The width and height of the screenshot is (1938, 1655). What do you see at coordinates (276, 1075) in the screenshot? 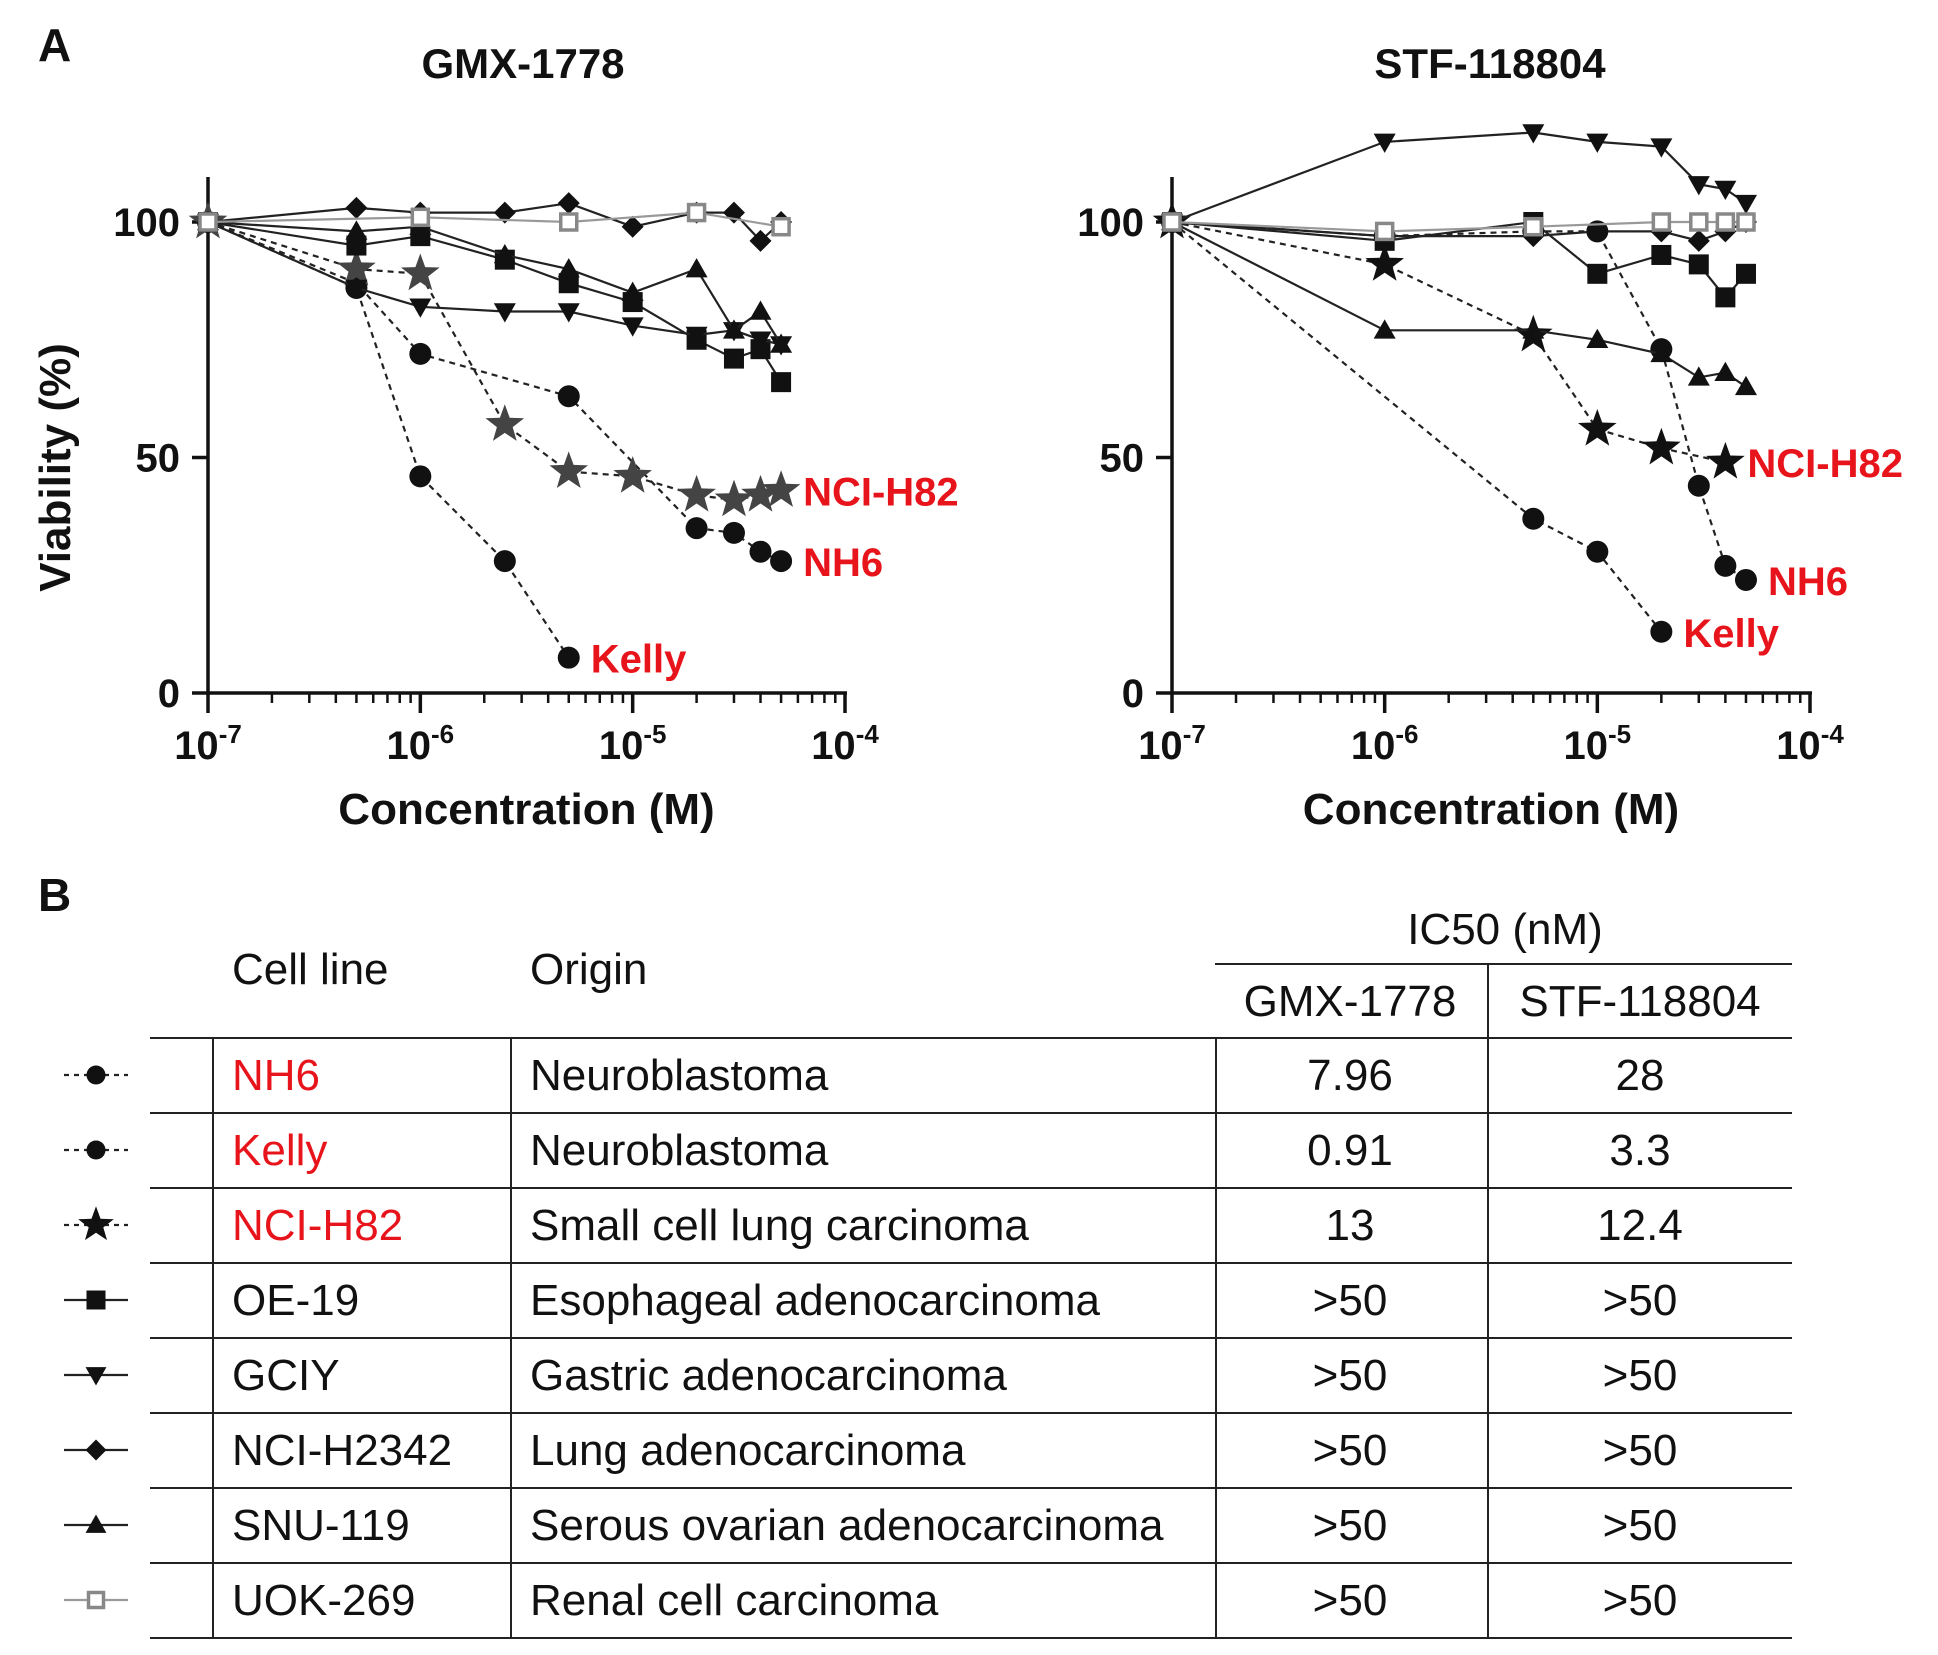
I see `cell-line: NH6` at bounding box center [276, 1075].